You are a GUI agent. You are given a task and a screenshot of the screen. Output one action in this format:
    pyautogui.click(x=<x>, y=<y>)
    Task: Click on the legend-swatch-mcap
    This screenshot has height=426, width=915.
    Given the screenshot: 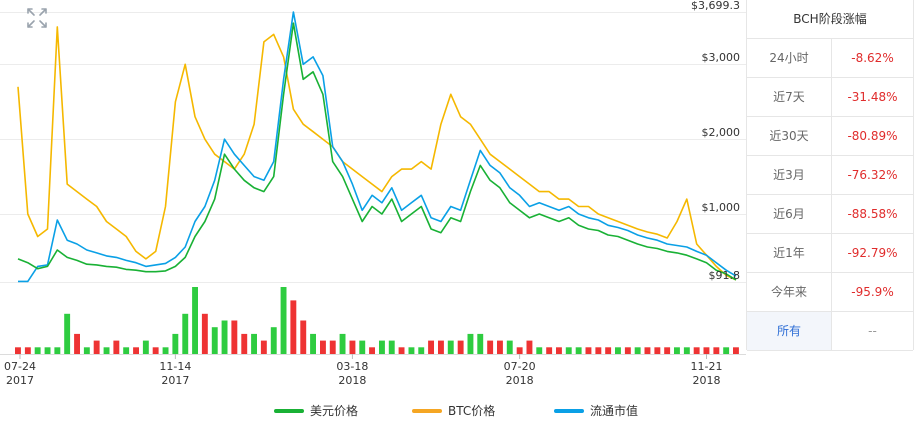 What is the action you would take?
    pyautogui.click(x=569, y=410)
    